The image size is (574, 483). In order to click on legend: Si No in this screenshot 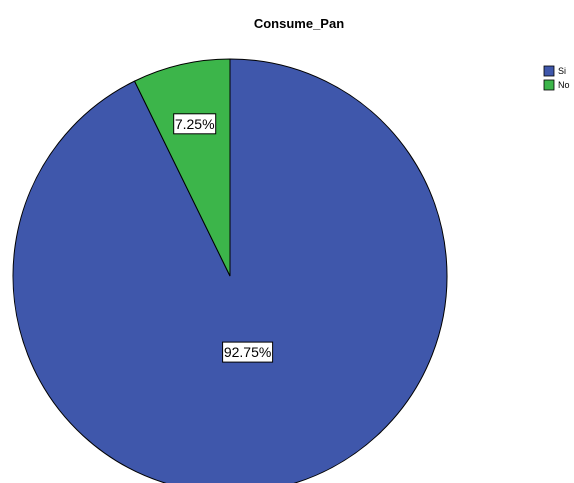, I will do `click(556, 78)`.